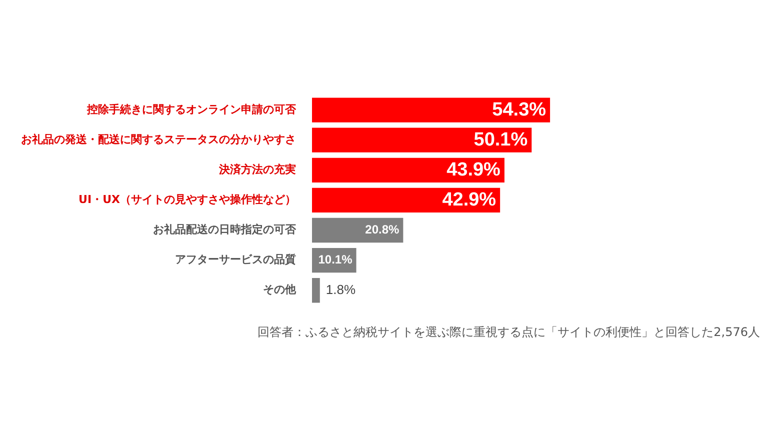 Image resolution: width=770 pixels, height=433 pixels. I want to click on data-label: 20.8%, so click(382, 229).